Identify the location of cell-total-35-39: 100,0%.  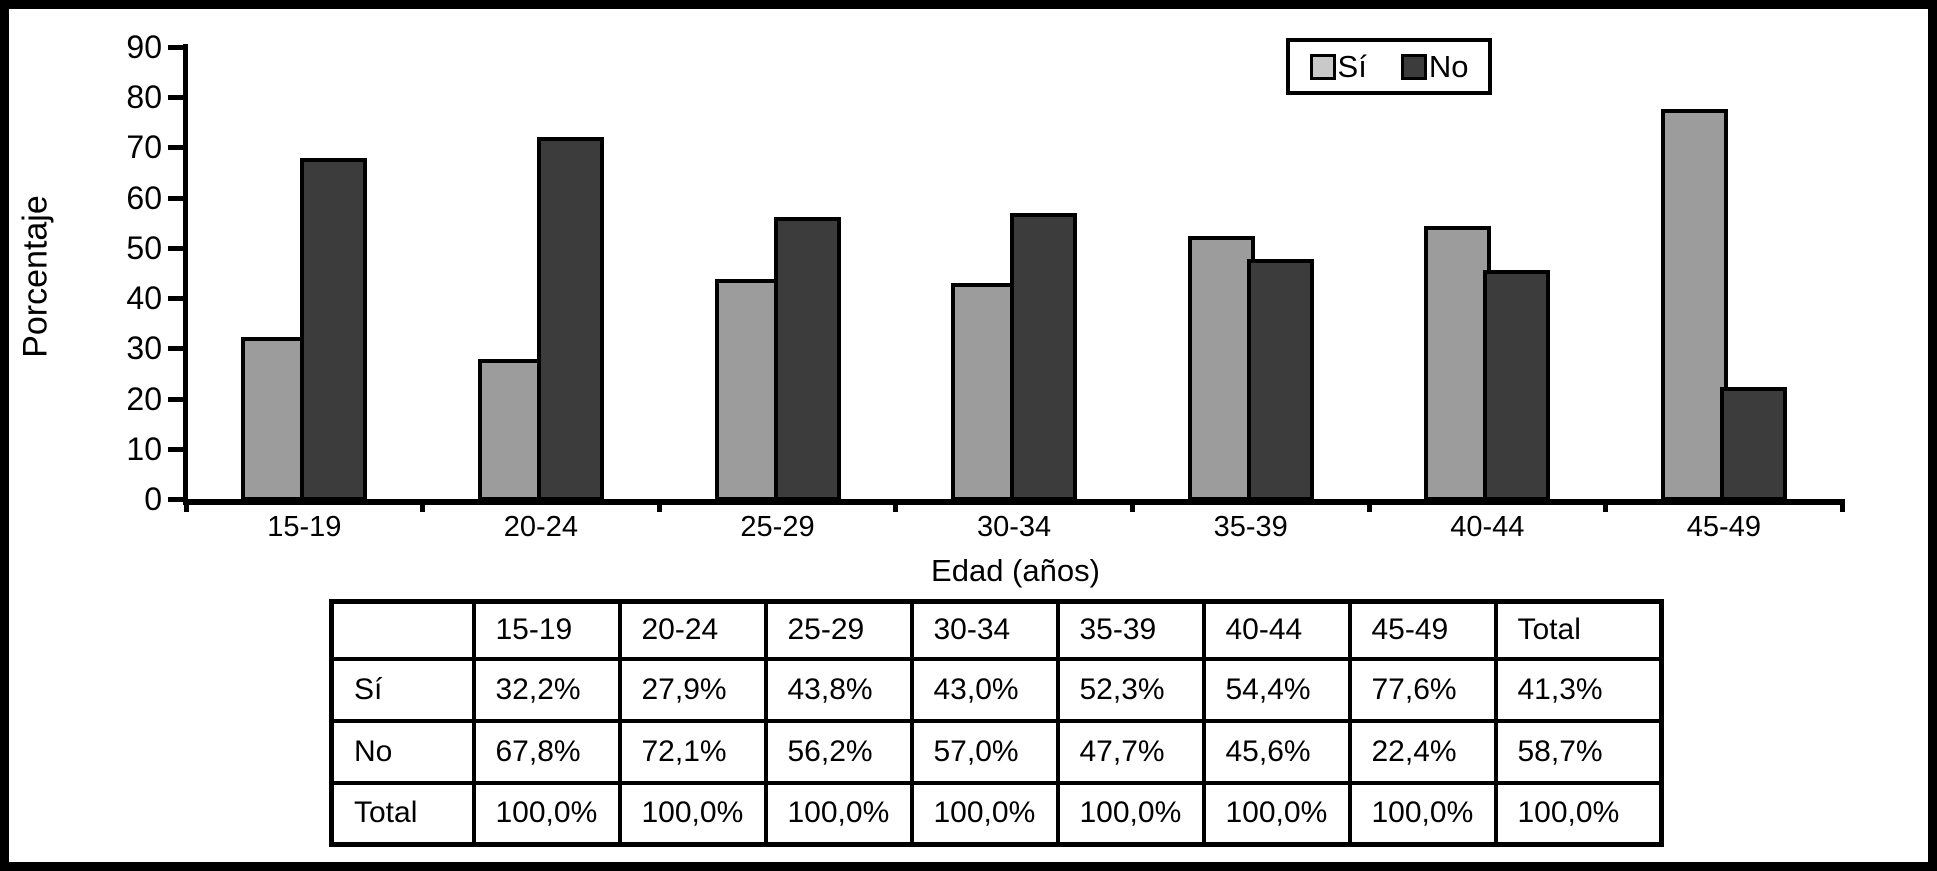
(1130, 813).